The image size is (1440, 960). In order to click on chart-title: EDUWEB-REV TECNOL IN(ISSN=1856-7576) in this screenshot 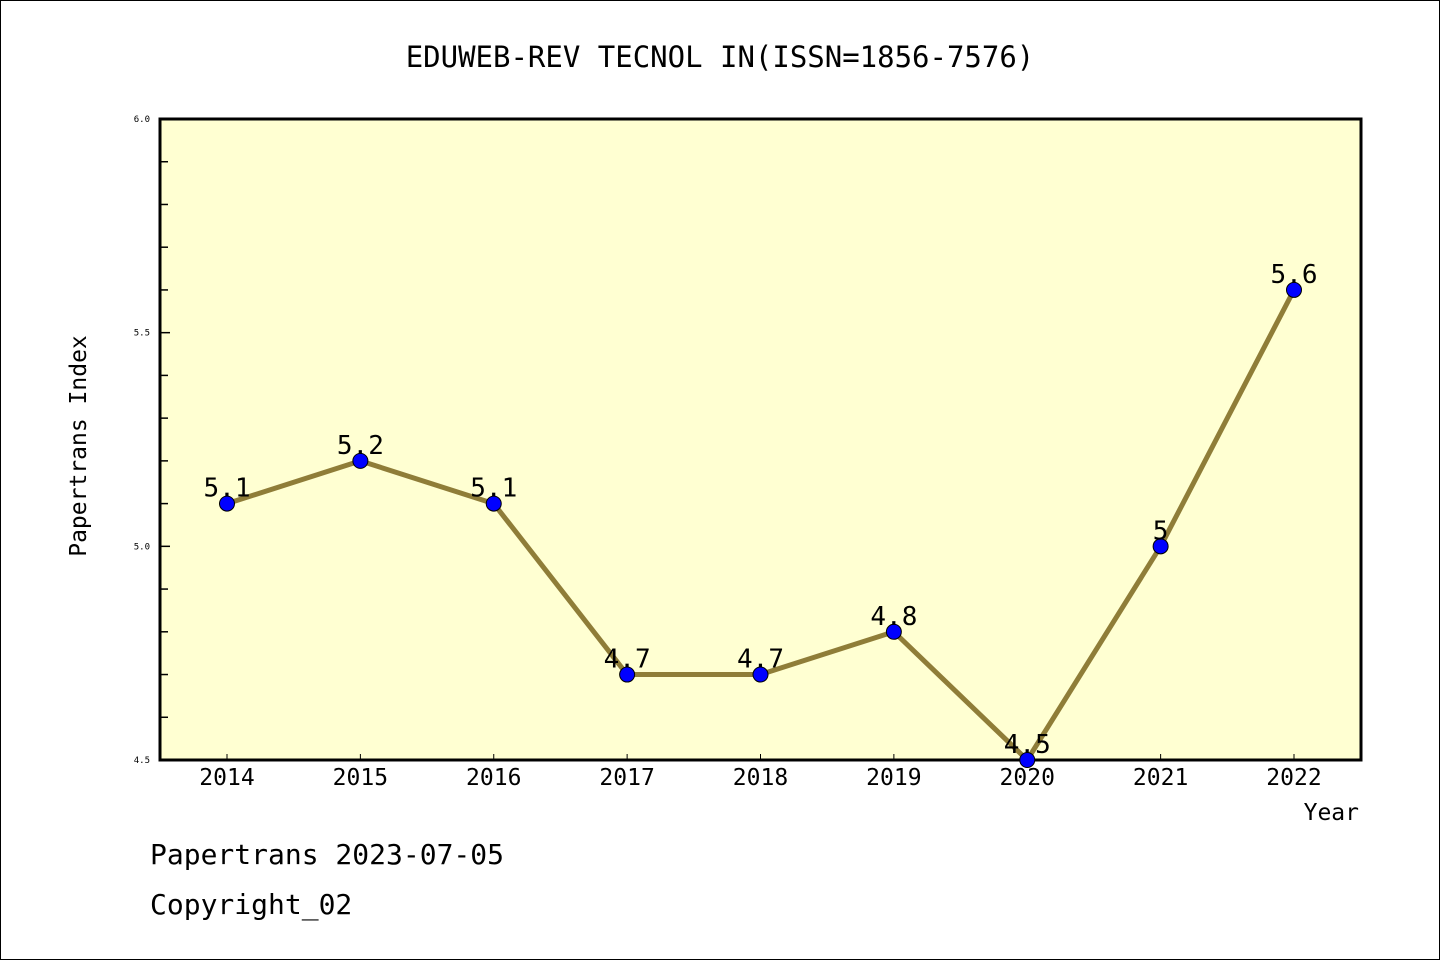, I will do `click(720, 57)`.